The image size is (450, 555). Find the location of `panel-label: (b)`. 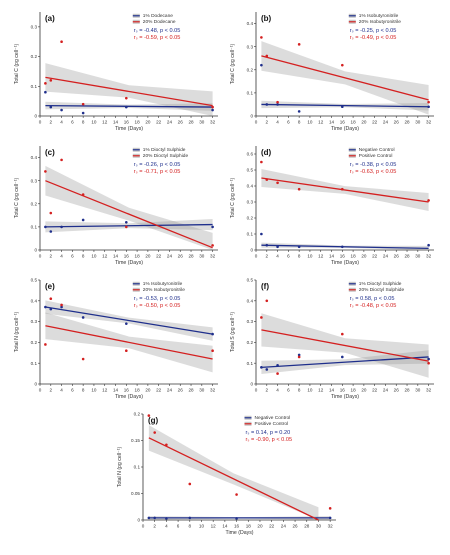

panel-label: (b) is located at coordinates (266, 18).